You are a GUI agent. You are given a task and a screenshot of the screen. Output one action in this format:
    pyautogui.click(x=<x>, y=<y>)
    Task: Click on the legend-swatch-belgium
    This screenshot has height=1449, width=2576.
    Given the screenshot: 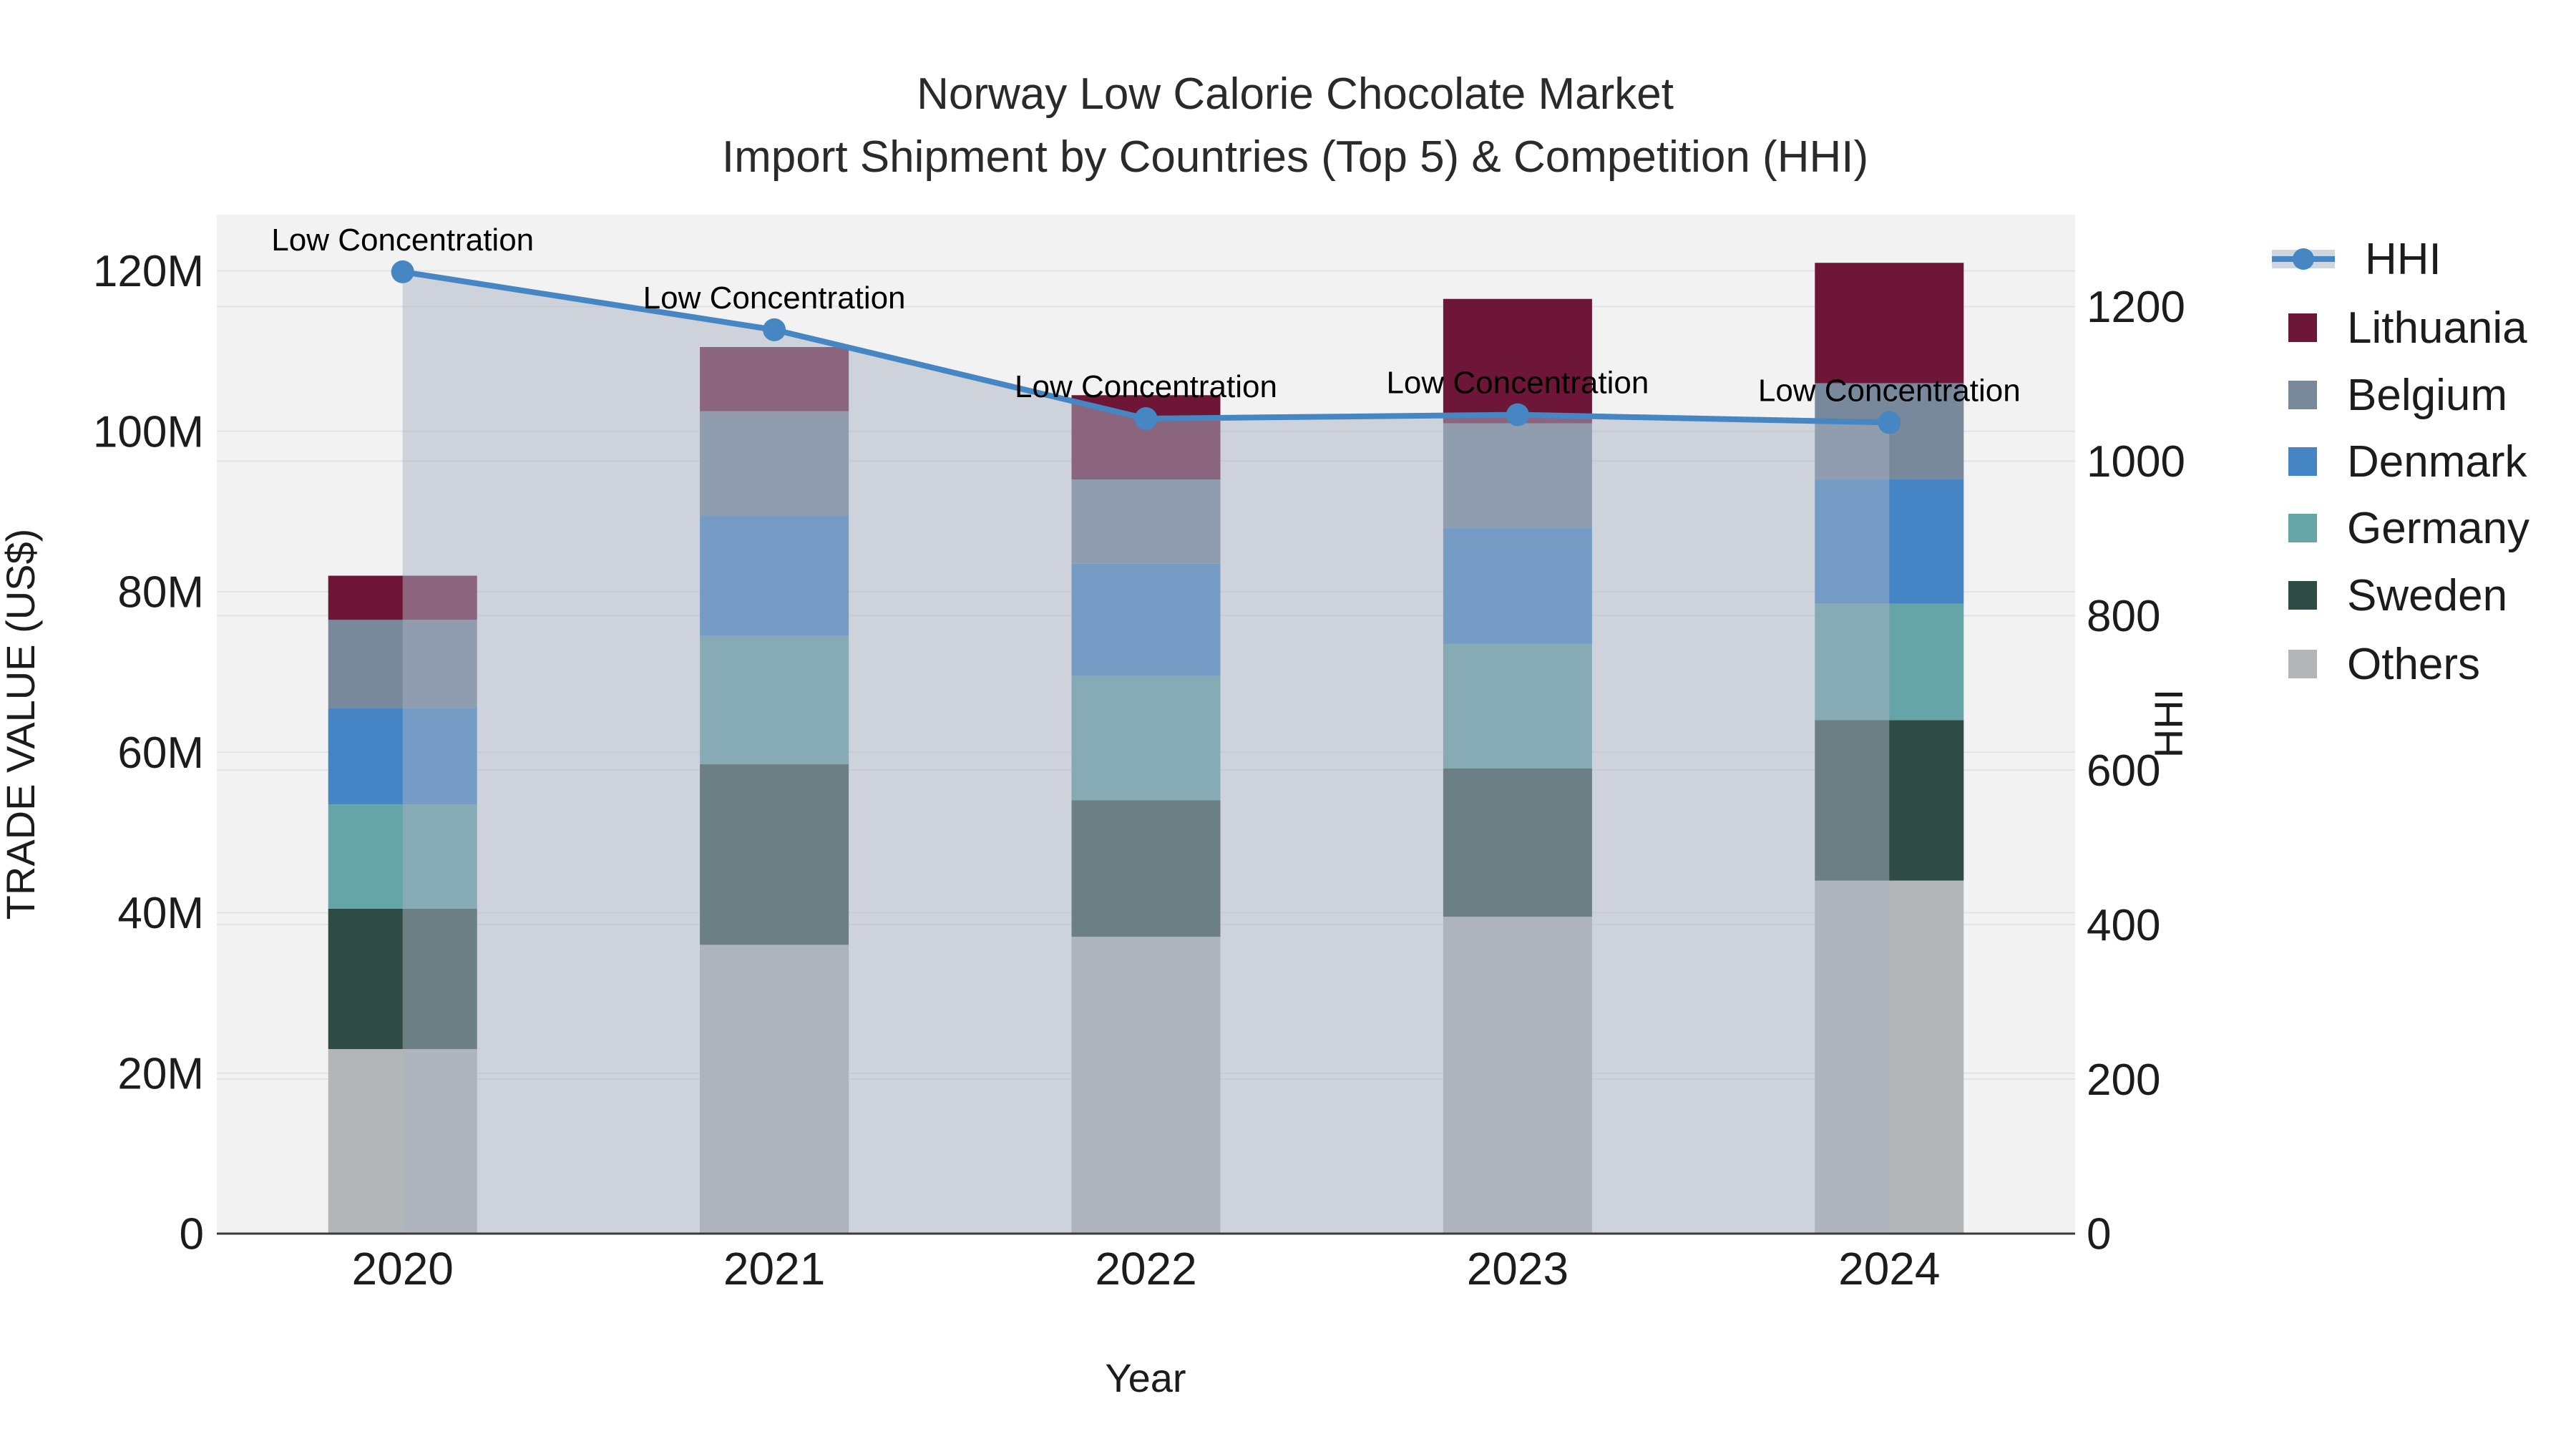 What is the action you would take?
    pyautogui.click(x=2302, y=395)
    